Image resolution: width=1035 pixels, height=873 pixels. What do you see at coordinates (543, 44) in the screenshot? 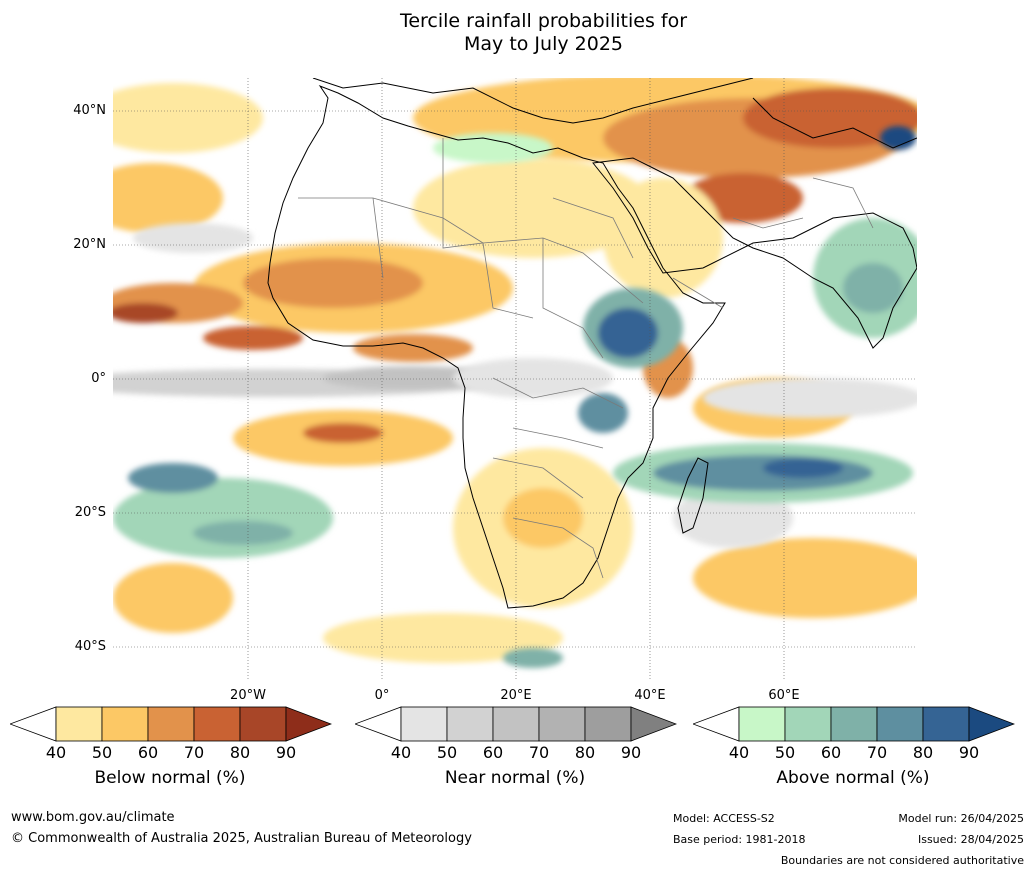
I see `title-line-2: May to July 2025` at bounding box center [543, 44].